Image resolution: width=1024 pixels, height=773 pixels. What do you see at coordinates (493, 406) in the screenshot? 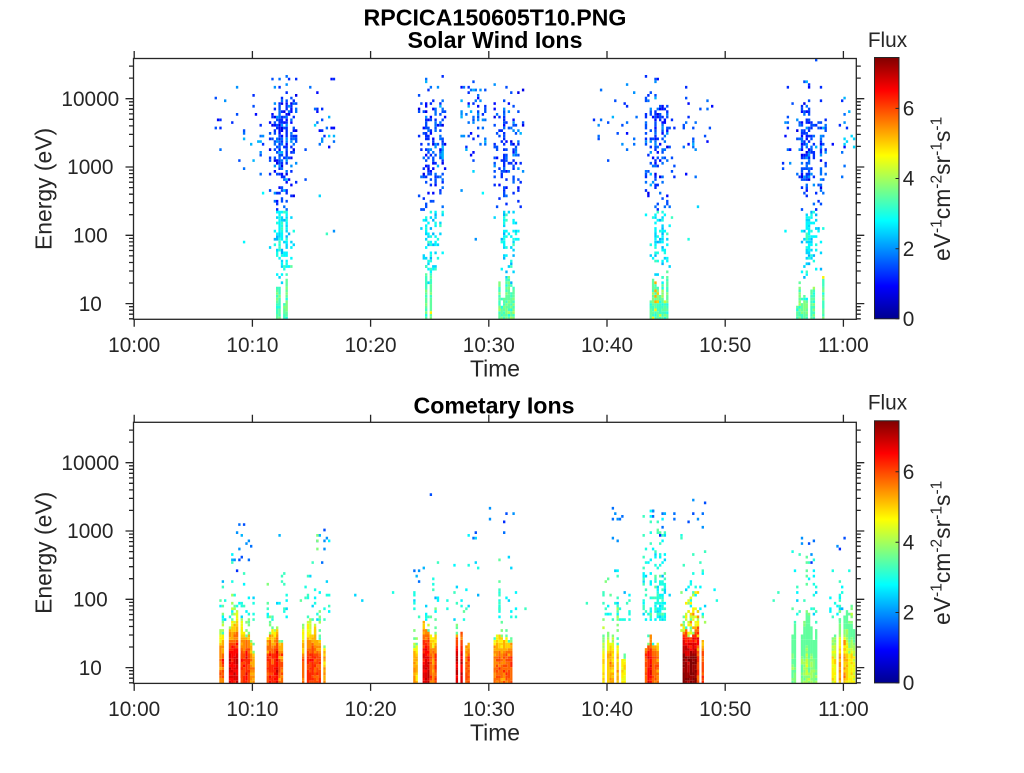
I see `svg-text: Cometary Ions` at bounding box center [493, 406].